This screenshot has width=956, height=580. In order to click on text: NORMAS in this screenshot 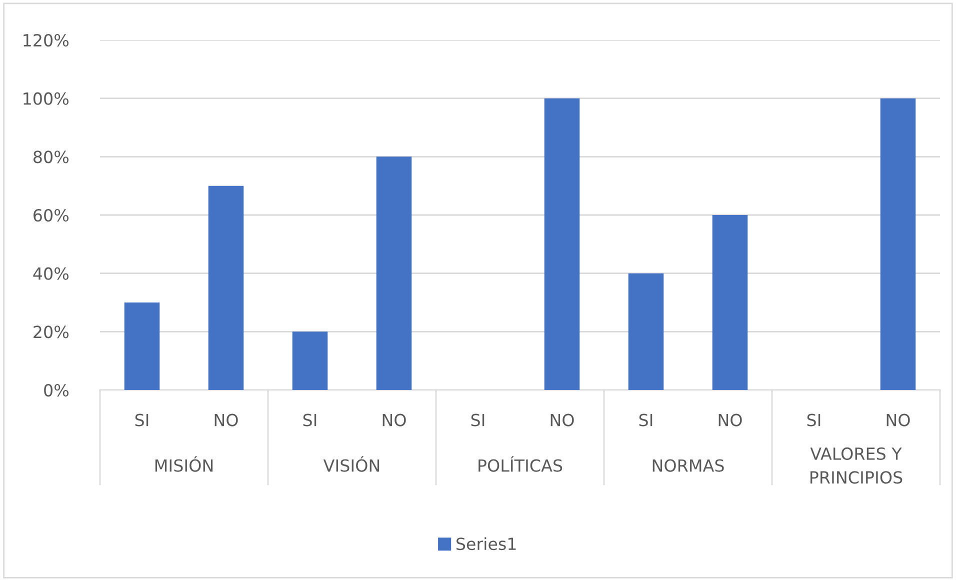, I will do `click(688, 465)`.